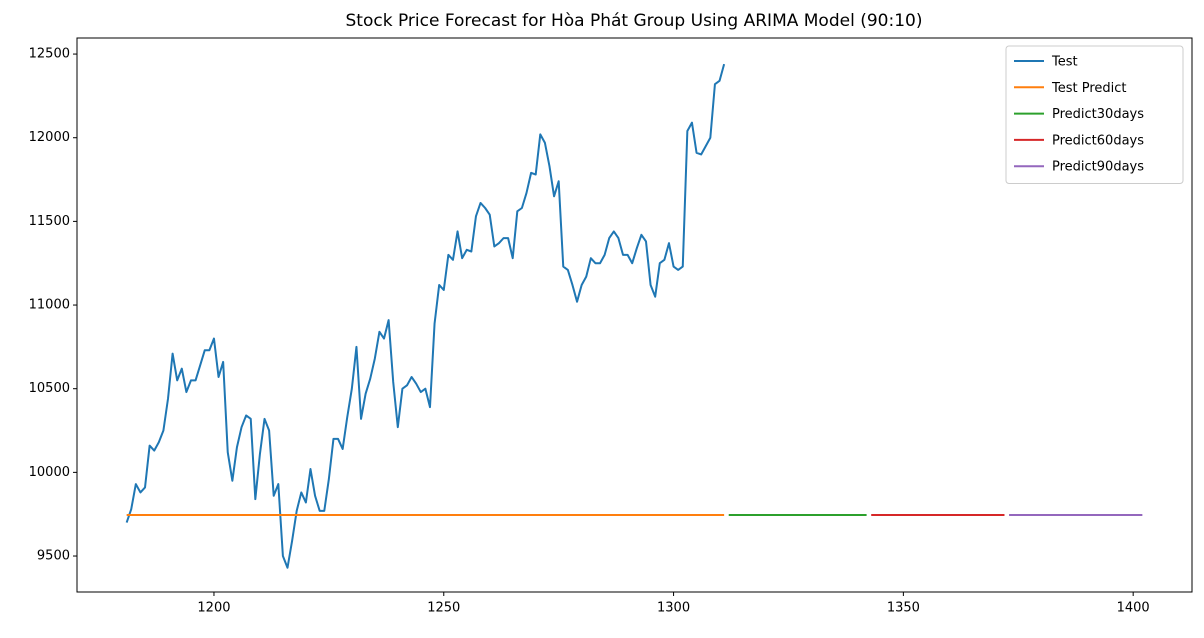 The height and width of the screenshot is (638, 1204). Describe the element at coordinates (443, 608) in the screenshot. I see `x-tick-label: 1250` at that location.